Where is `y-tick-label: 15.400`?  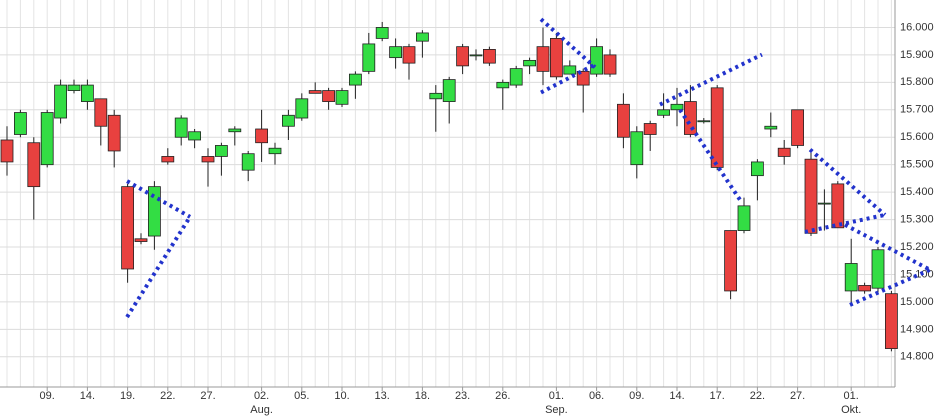
y-tick-label: 15.400 is located at coordinates (917, 192).